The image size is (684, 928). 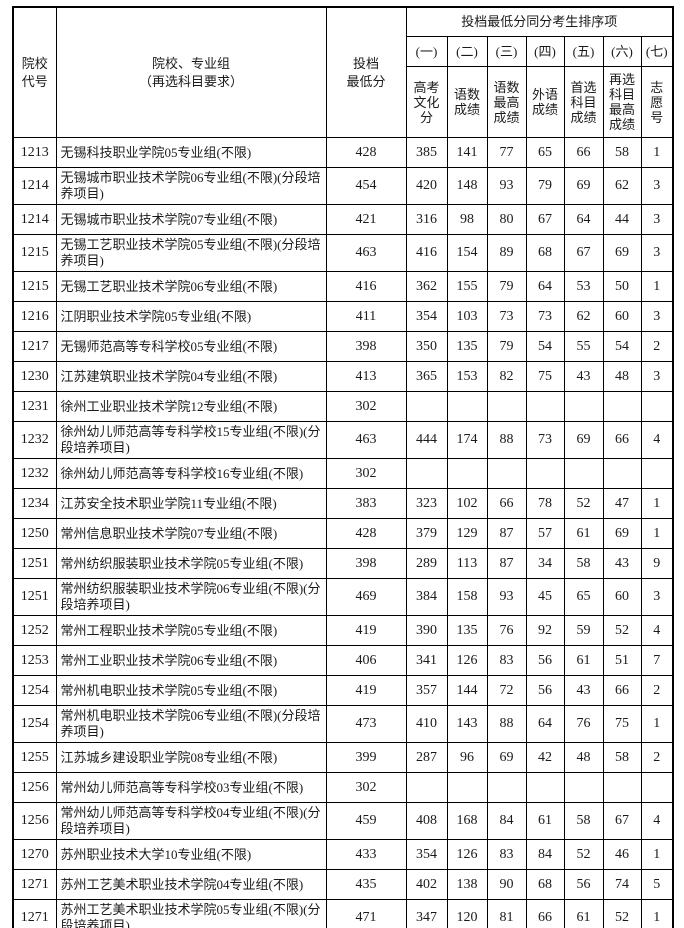 I want to click on header-foreign-language-score: 外语 成绩, so click(x=545, y=102).